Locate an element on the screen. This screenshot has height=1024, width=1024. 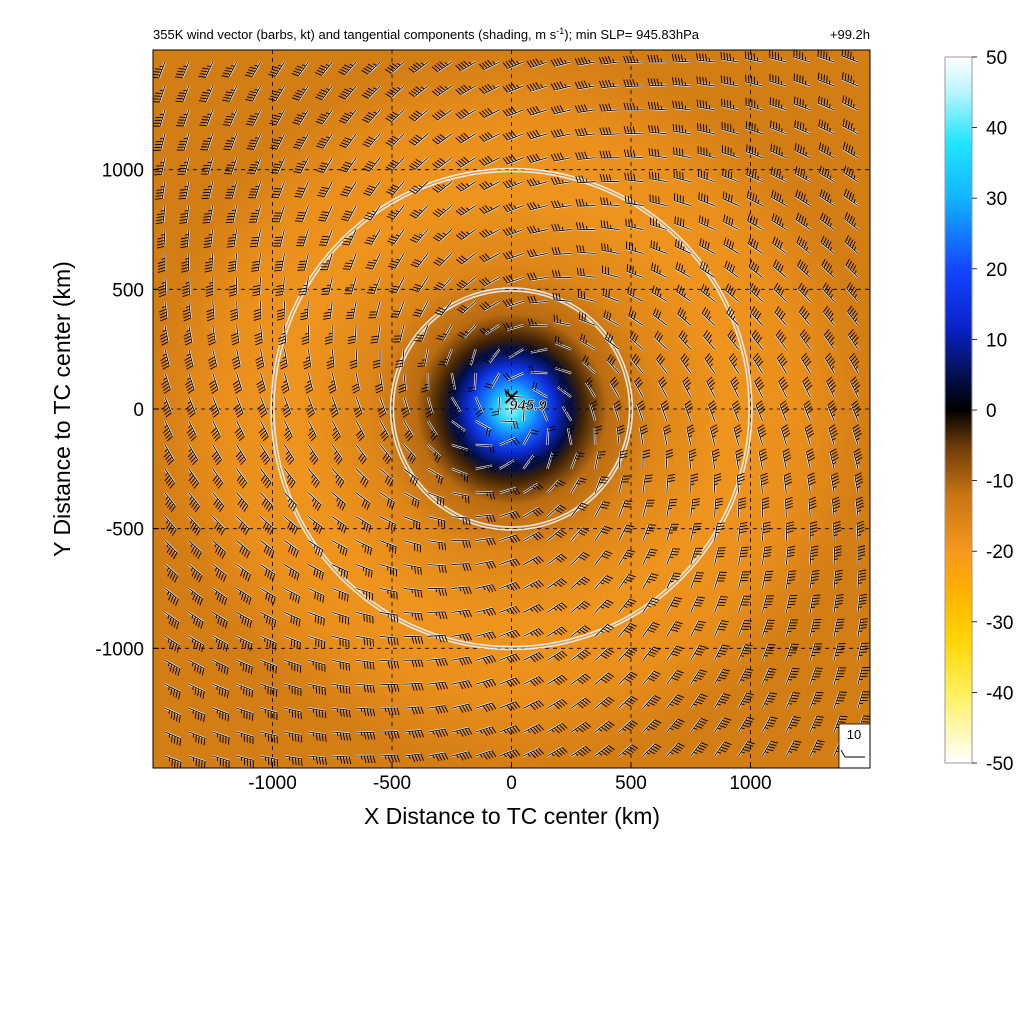
colorbar-tick-label: 20 is located at coordinates (996, 270).